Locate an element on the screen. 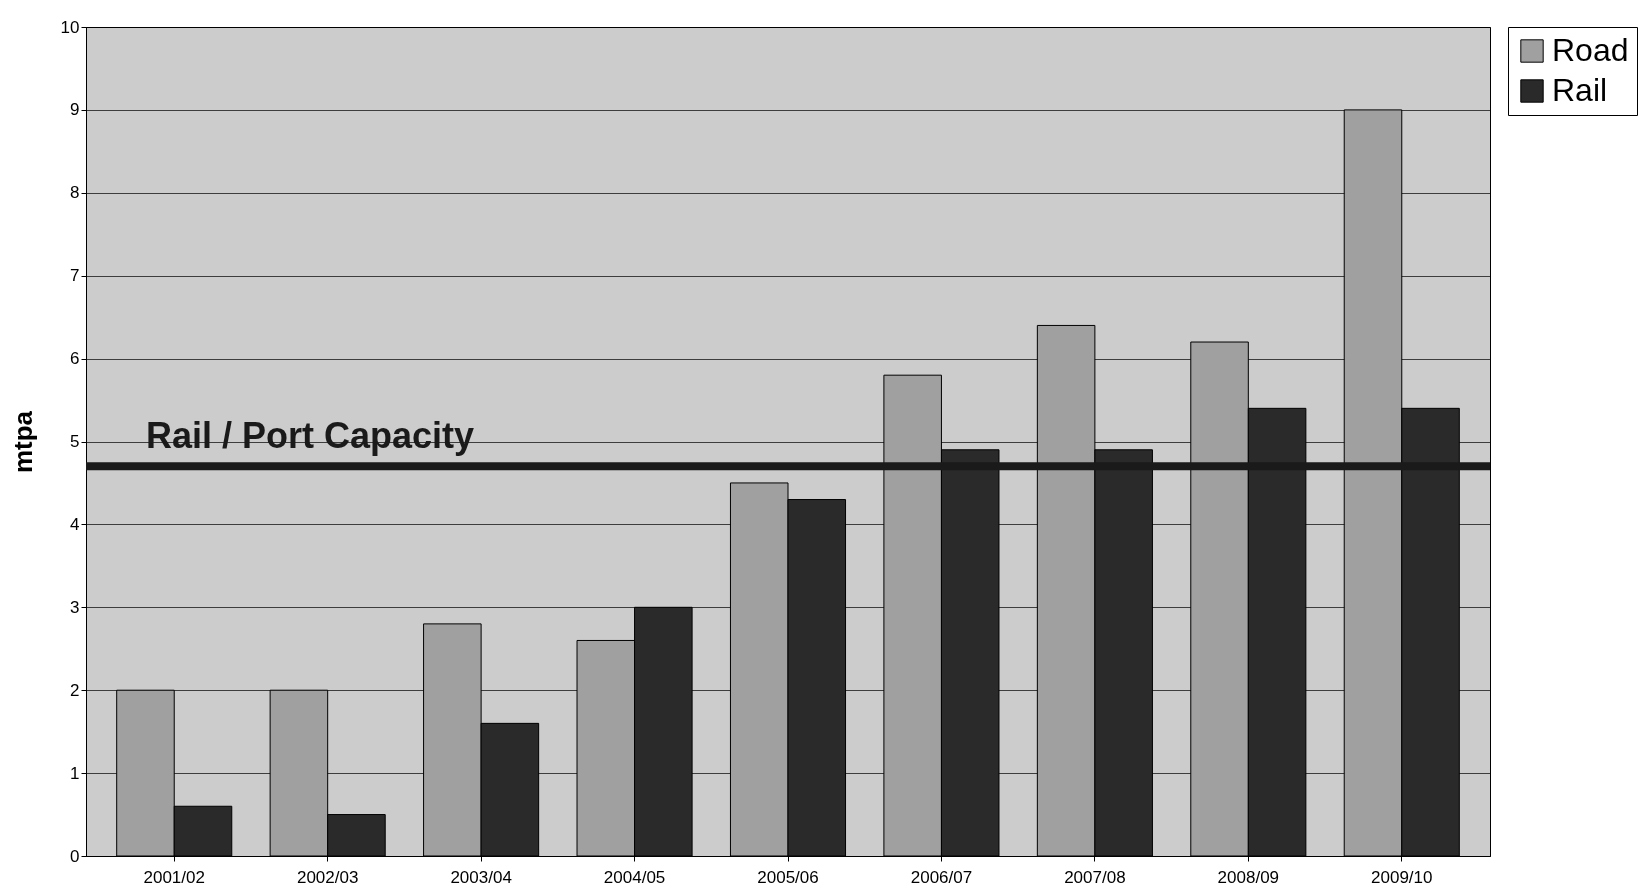 Image resolution: width=1648 pixels, height=895 pixels. x-tick-label: 2004/05 is located at coordinates (634, 877).